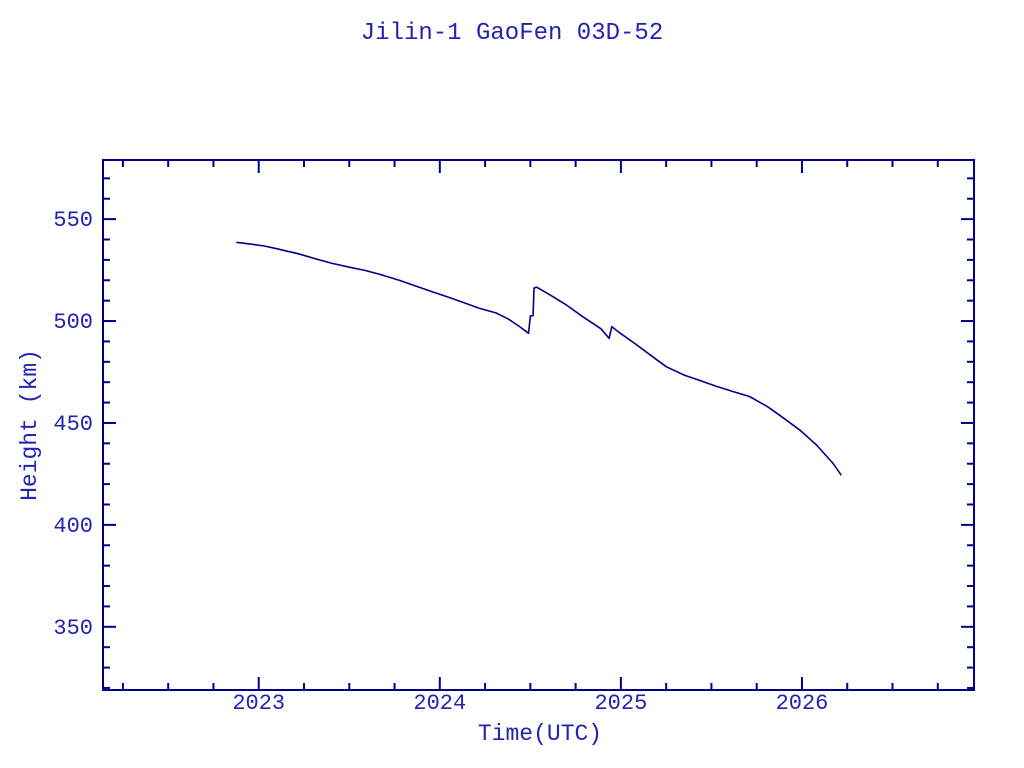 The image size is (1024, 768). I want to click on x-tick-label: 2023, so click(258, 703).